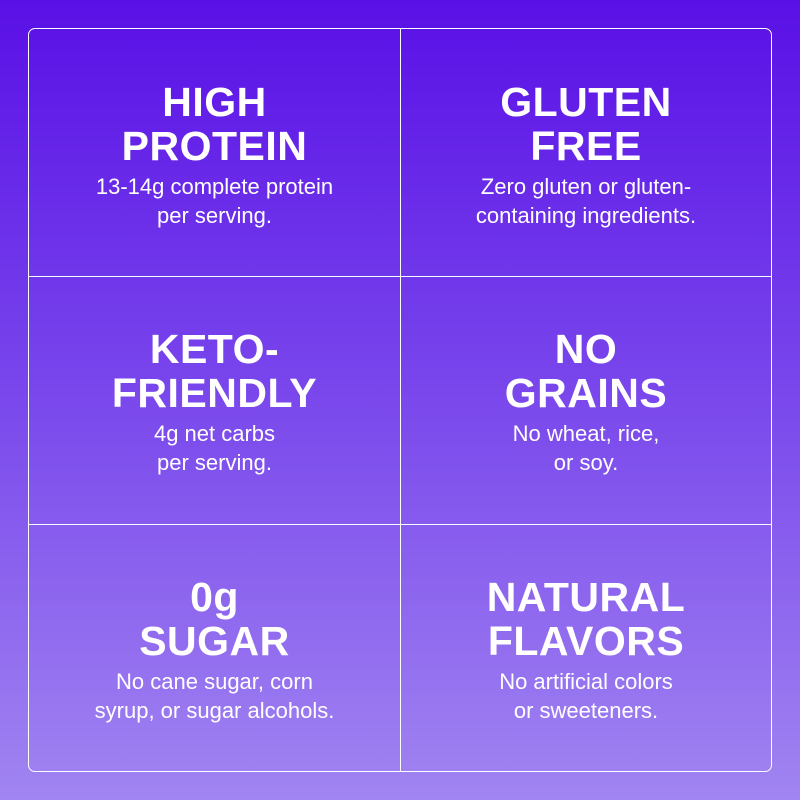  I want to click on feature-description: No artificial colors or sweeteners., so click(586, 696).